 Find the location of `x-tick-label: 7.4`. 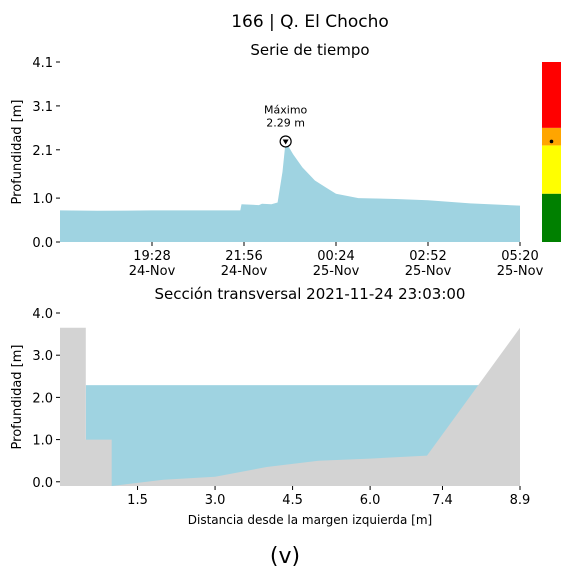

x-tick-label: 7.4 is located at coordinates (442, 500).